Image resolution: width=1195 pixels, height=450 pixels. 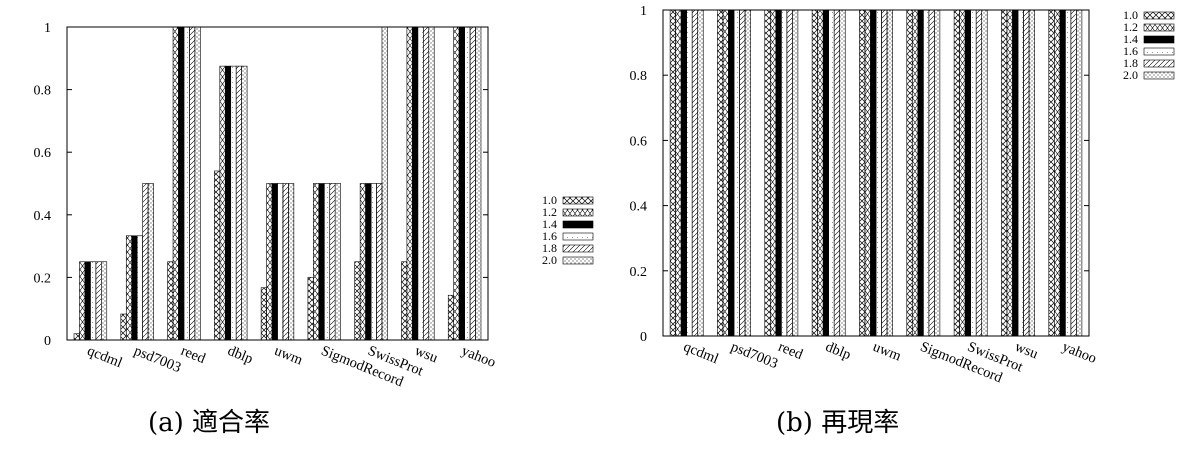 I want to click on bar-uwm-1.8, so click(x=884, y=173).